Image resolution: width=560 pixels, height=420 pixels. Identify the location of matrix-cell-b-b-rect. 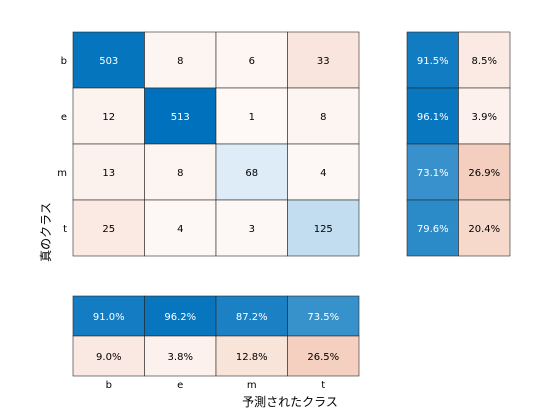
(108, 60).